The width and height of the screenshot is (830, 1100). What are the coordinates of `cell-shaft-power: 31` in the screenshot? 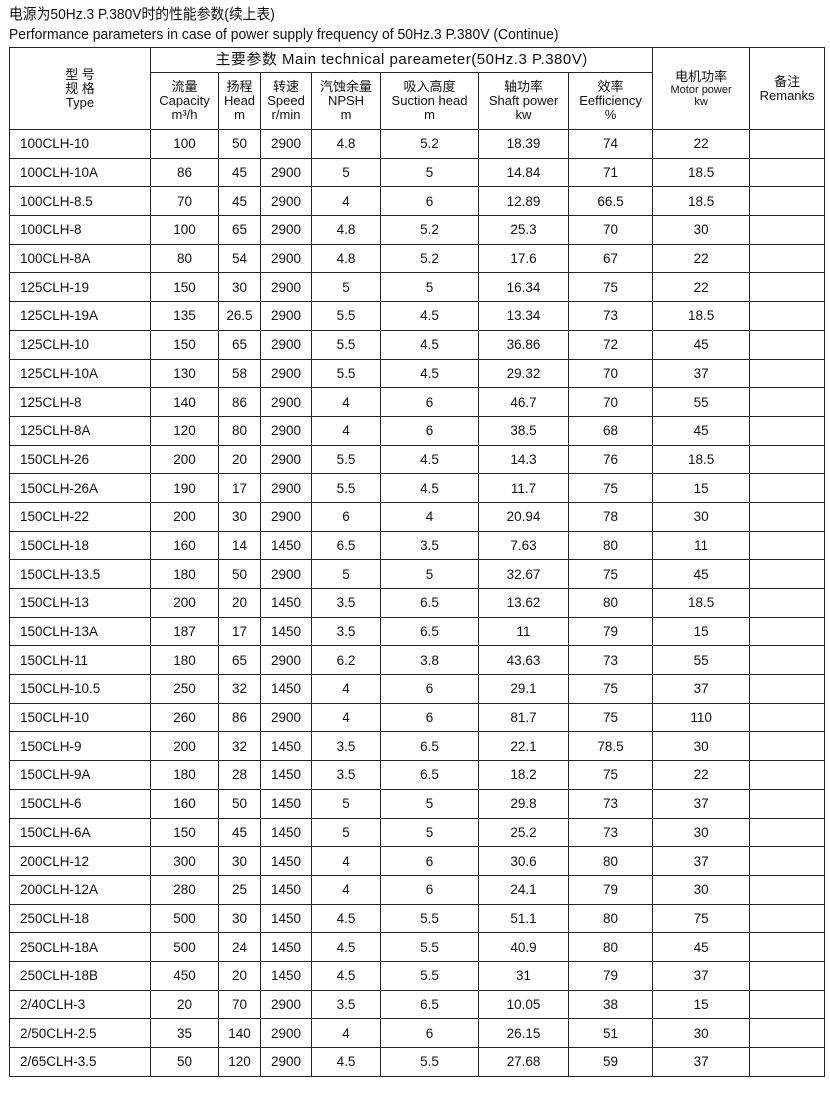 It's located at (523, 975).